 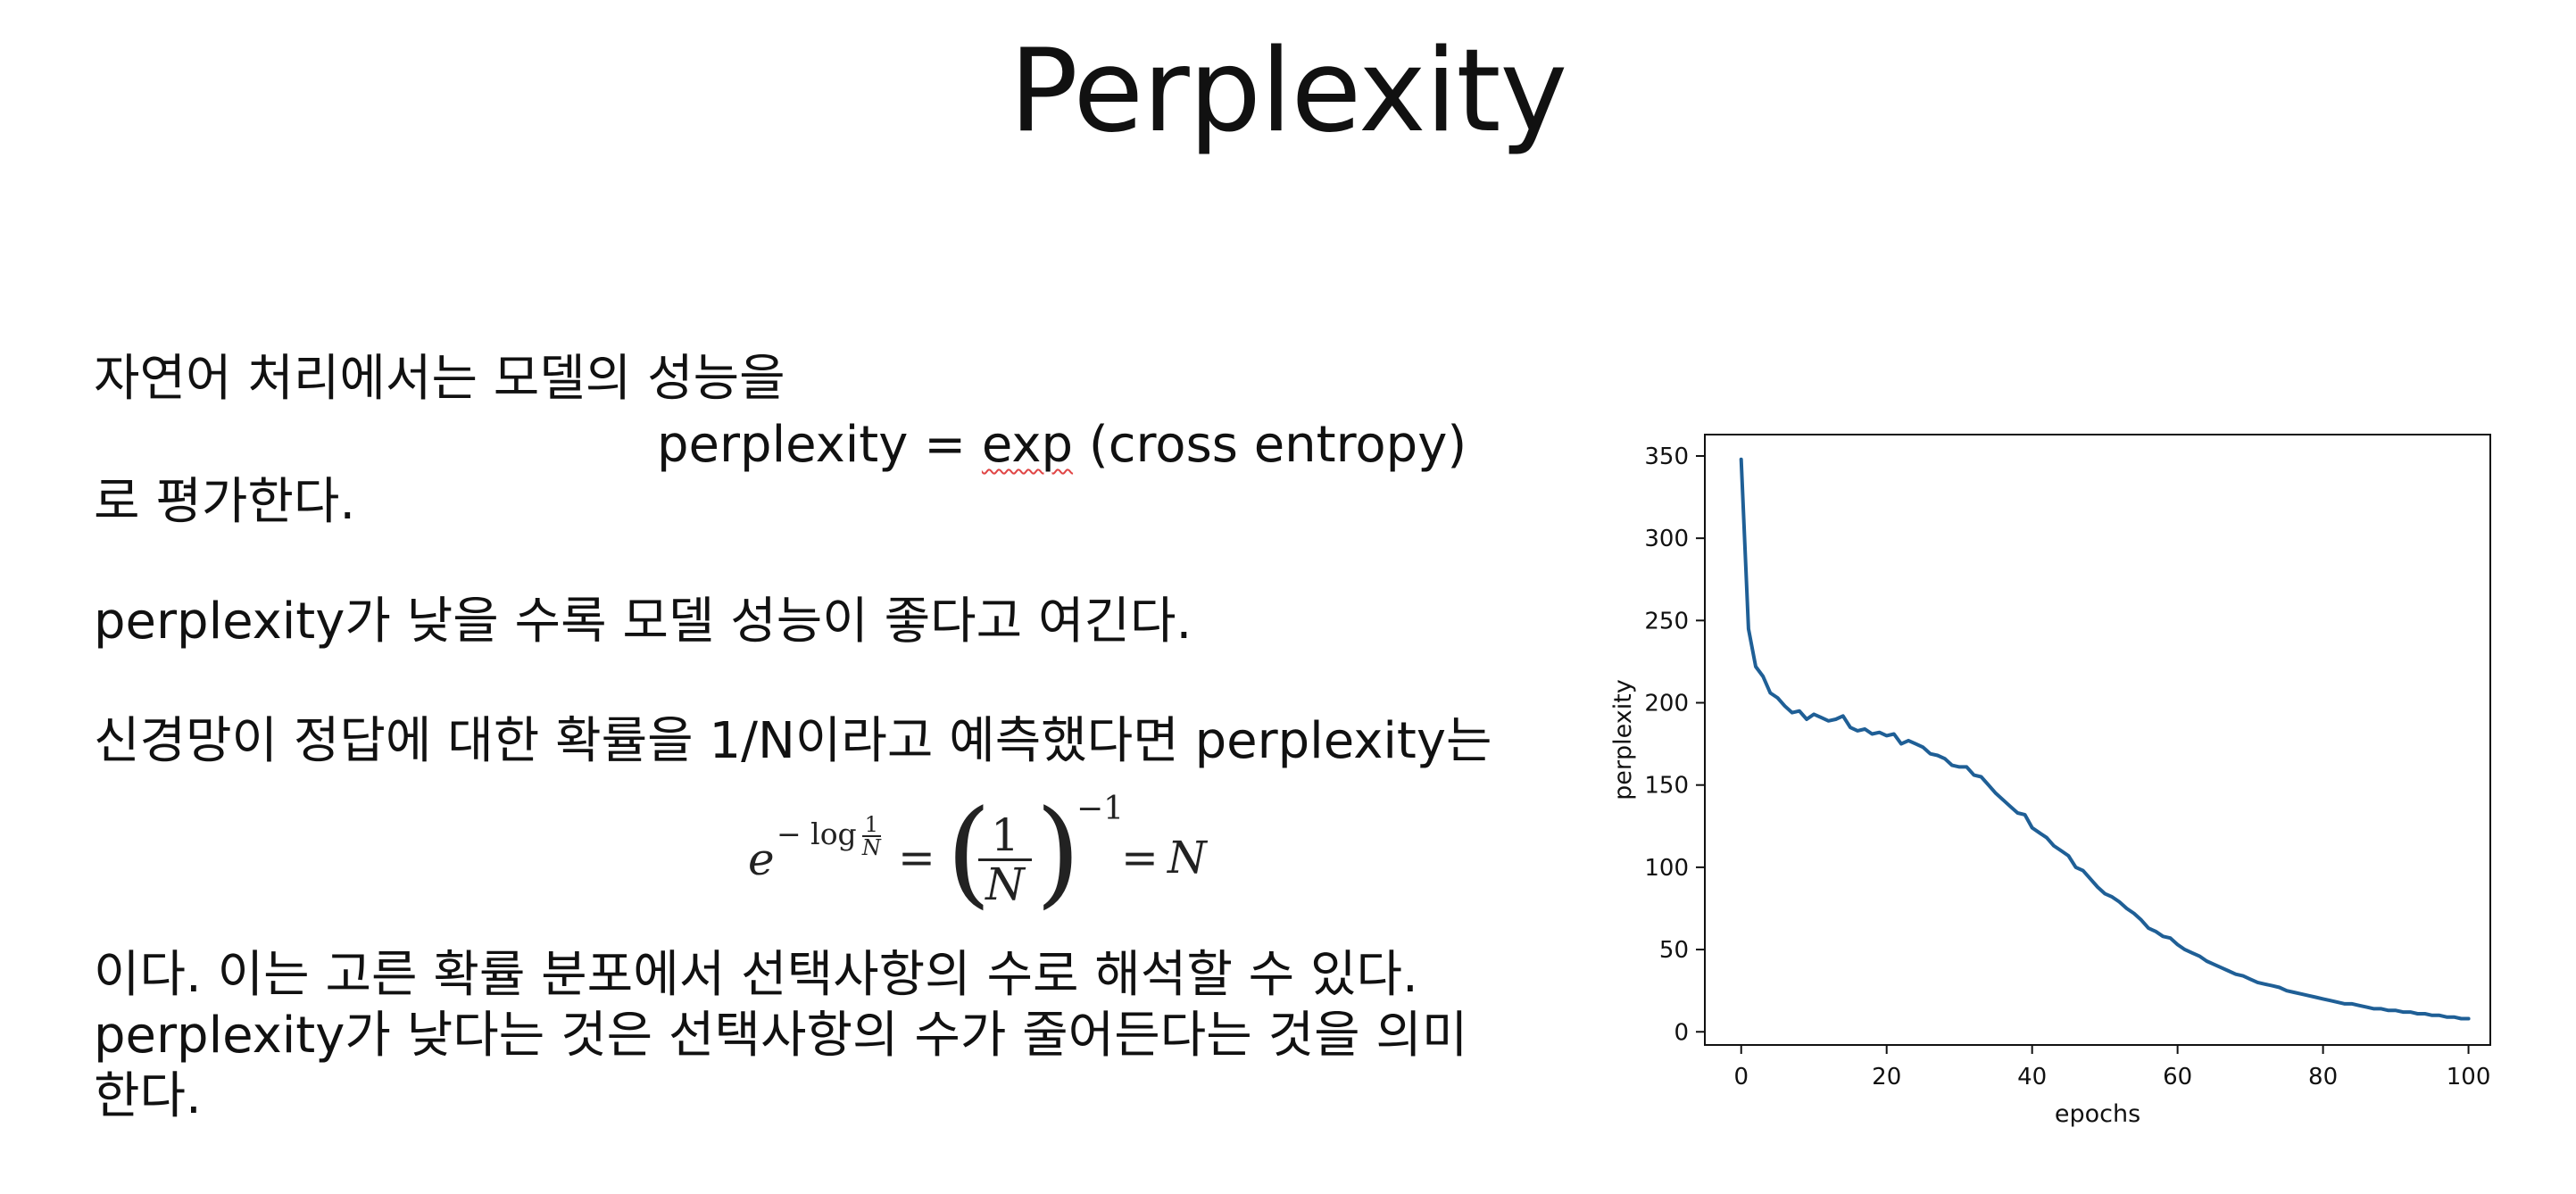 I want to click on math-exponent: − log 1 N, so click(x=829, y=836).